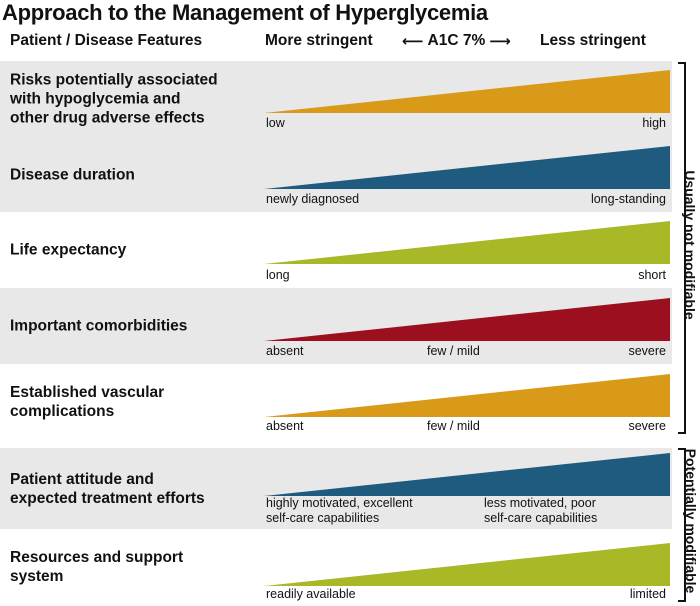  Describe the element at coordinates (62, 411) in the screenshot. I see `feature-label-line: complications` at that location.